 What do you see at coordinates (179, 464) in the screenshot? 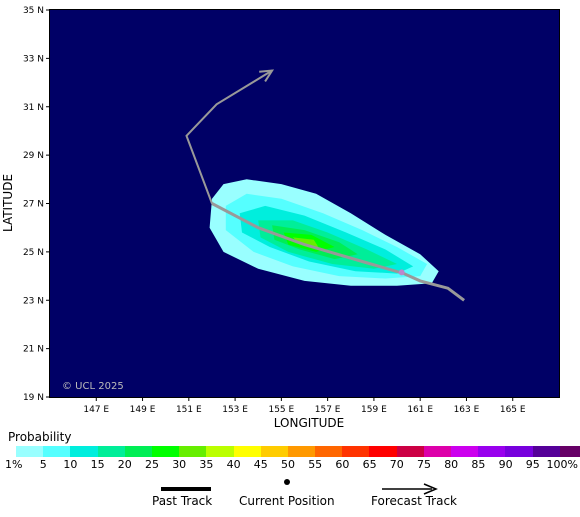
I see `colorbar-label: 30` at bounding box center [179, 464].